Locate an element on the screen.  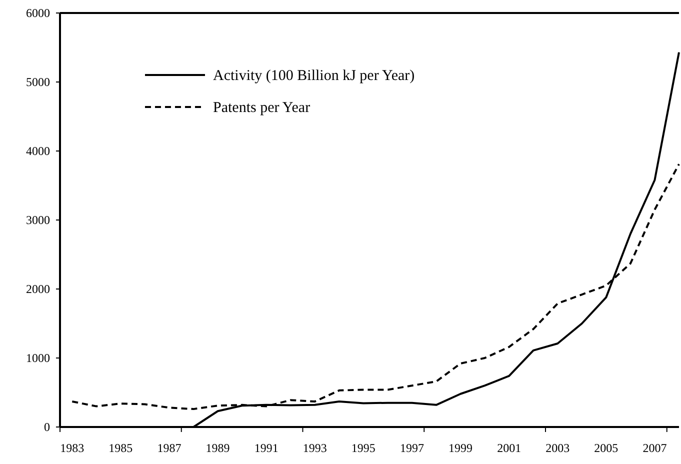
x-tick-label: 1995 is located at coordinates (363, 448).